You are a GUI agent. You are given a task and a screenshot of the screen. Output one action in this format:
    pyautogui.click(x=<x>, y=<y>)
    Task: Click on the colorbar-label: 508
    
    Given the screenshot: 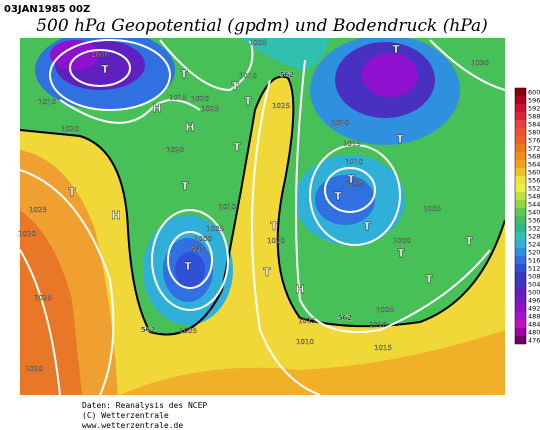 What is the action you would take?
    pyautogui.click(x=534, y=277)
    